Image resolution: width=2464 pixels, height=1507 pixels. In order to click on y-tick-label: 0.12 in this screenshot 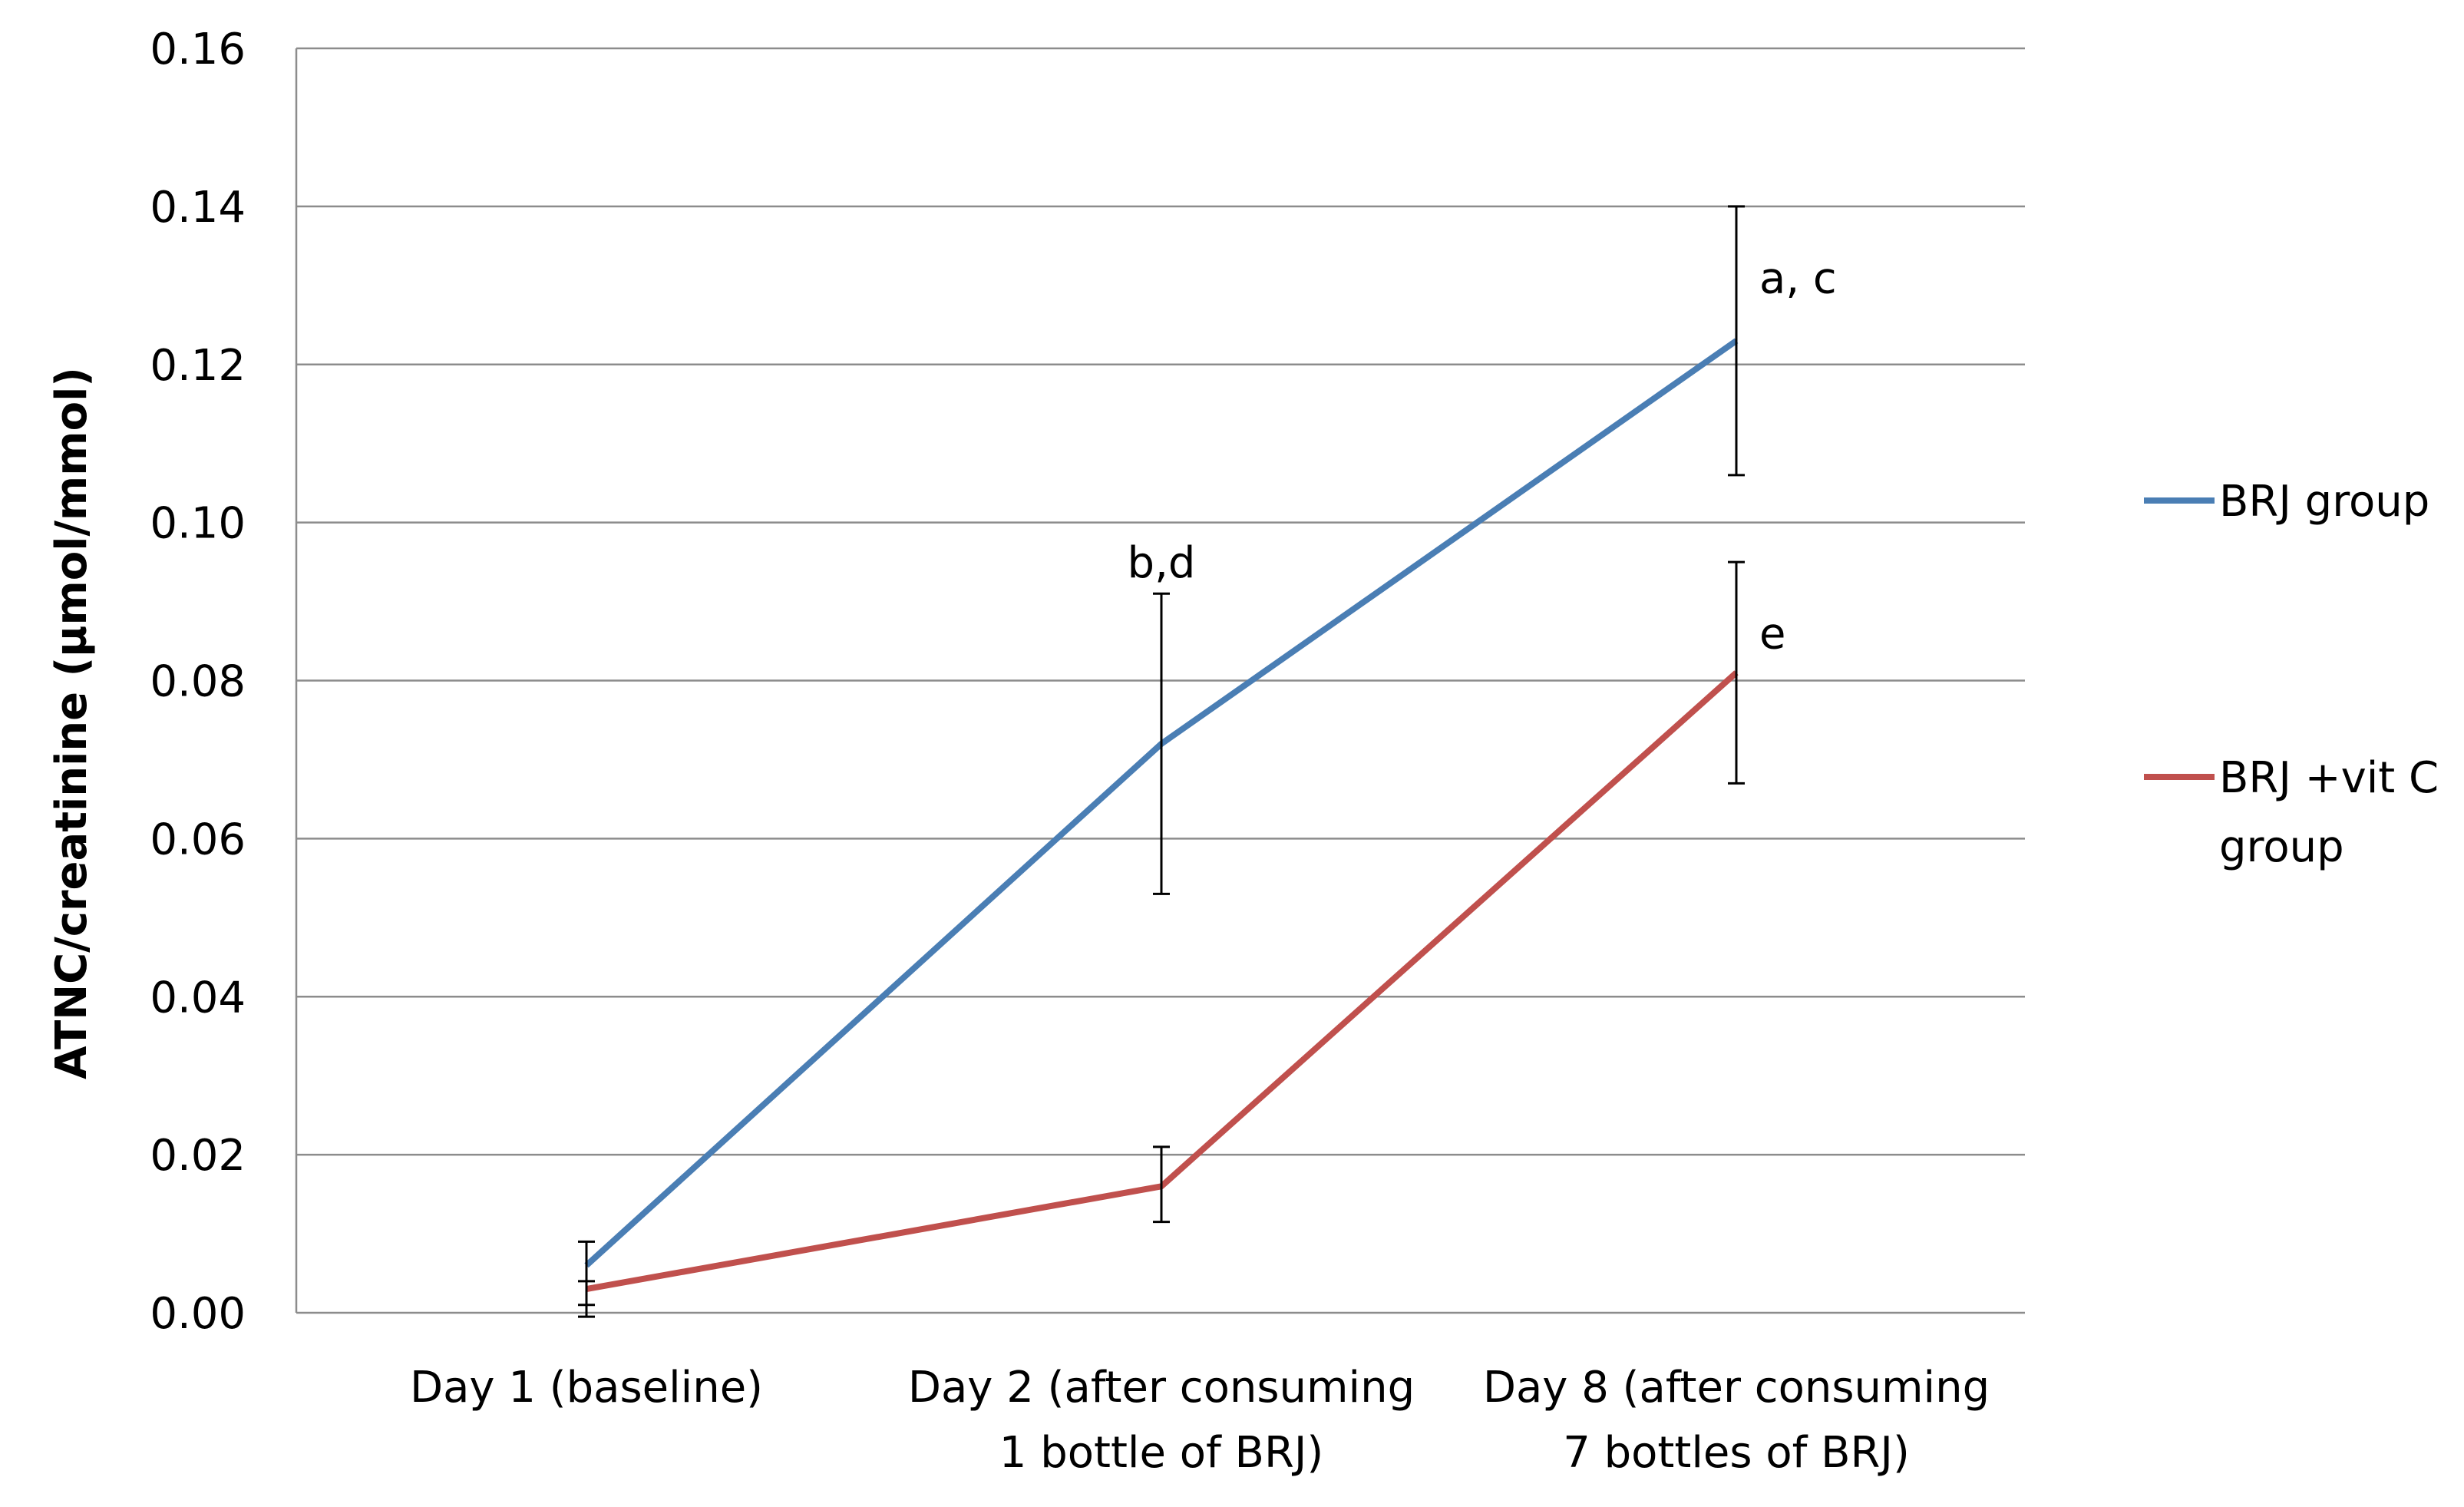, I will do `click(198, 366)`.